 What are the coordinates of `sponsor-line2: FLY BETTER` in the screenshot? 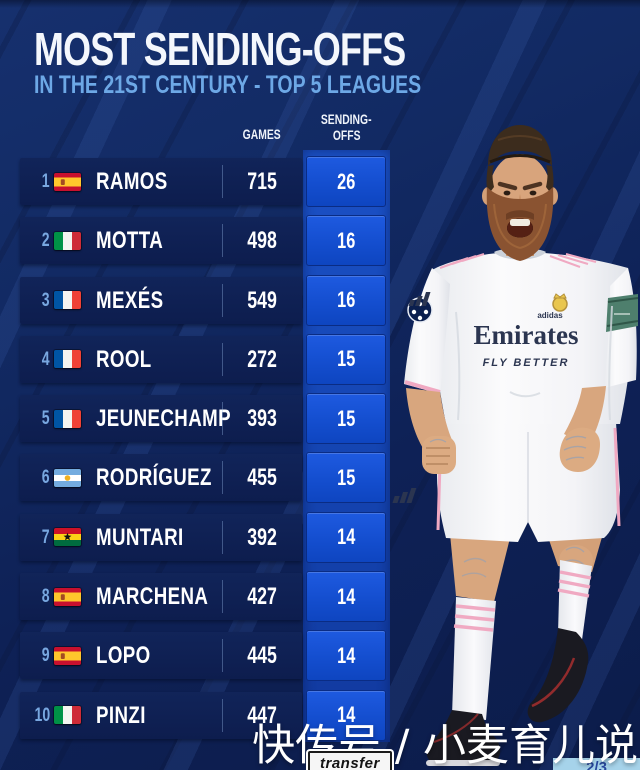 It's located at (526, 363).